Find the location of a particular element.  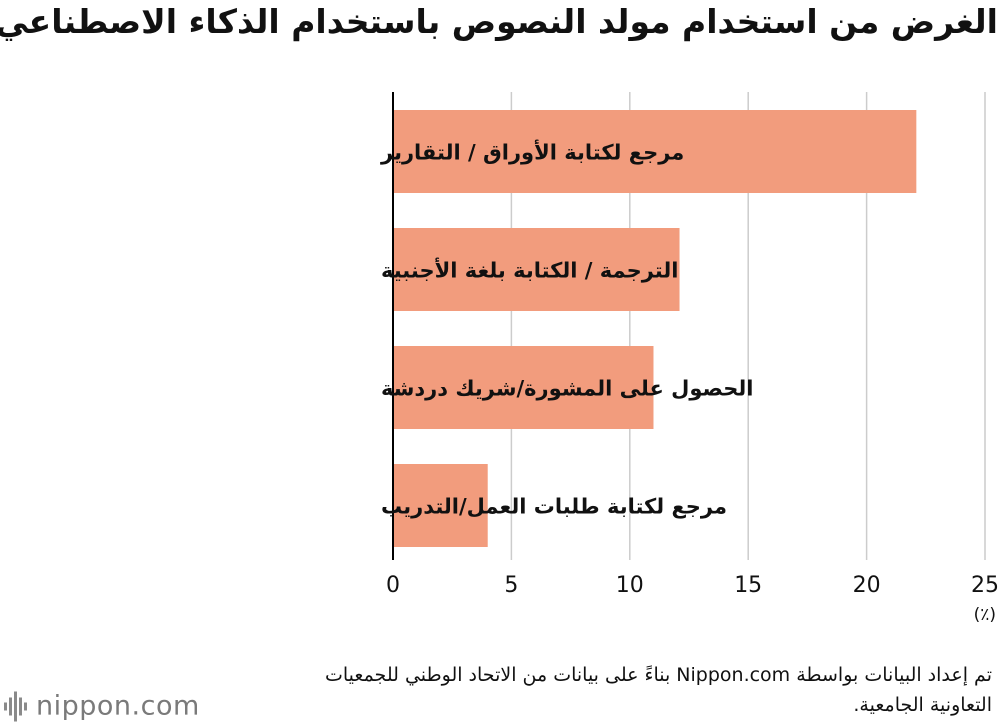

x-unit-label: (٪) is located at coordinates (985, 615).